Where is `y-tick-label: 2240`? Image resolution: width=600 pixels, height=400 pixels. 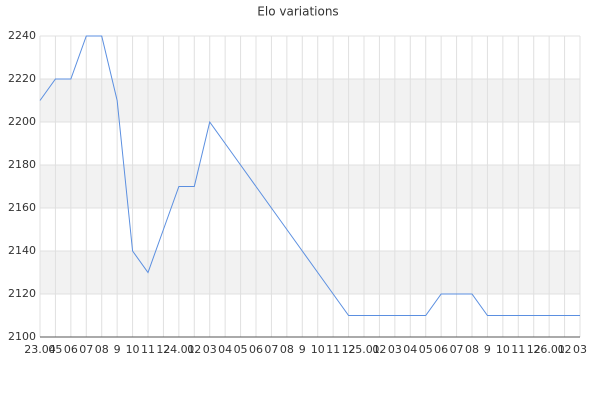
y-tick-label: 2240 is located at coordinates (22, 35).